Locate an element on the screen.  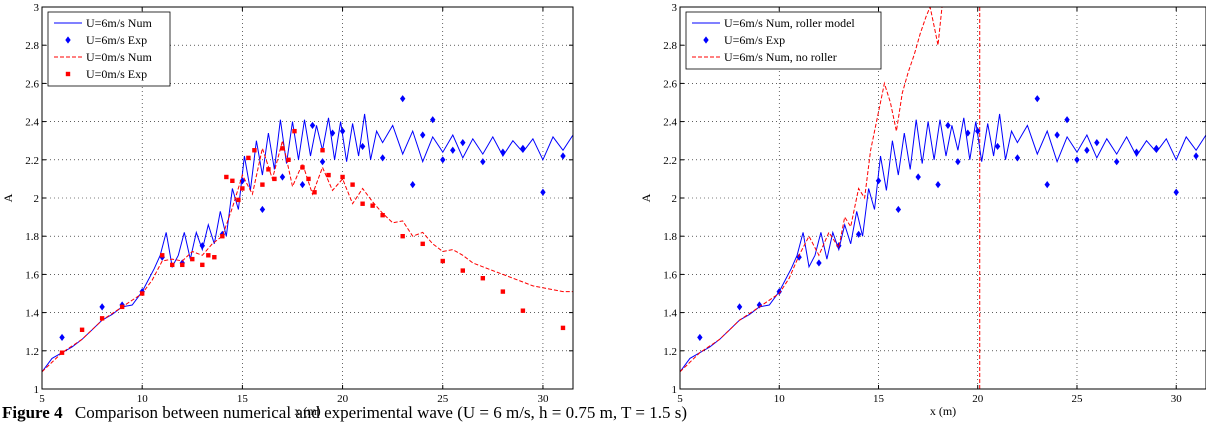
legend-entry: U=6m/s Exp is located at coordinates (744, 40).